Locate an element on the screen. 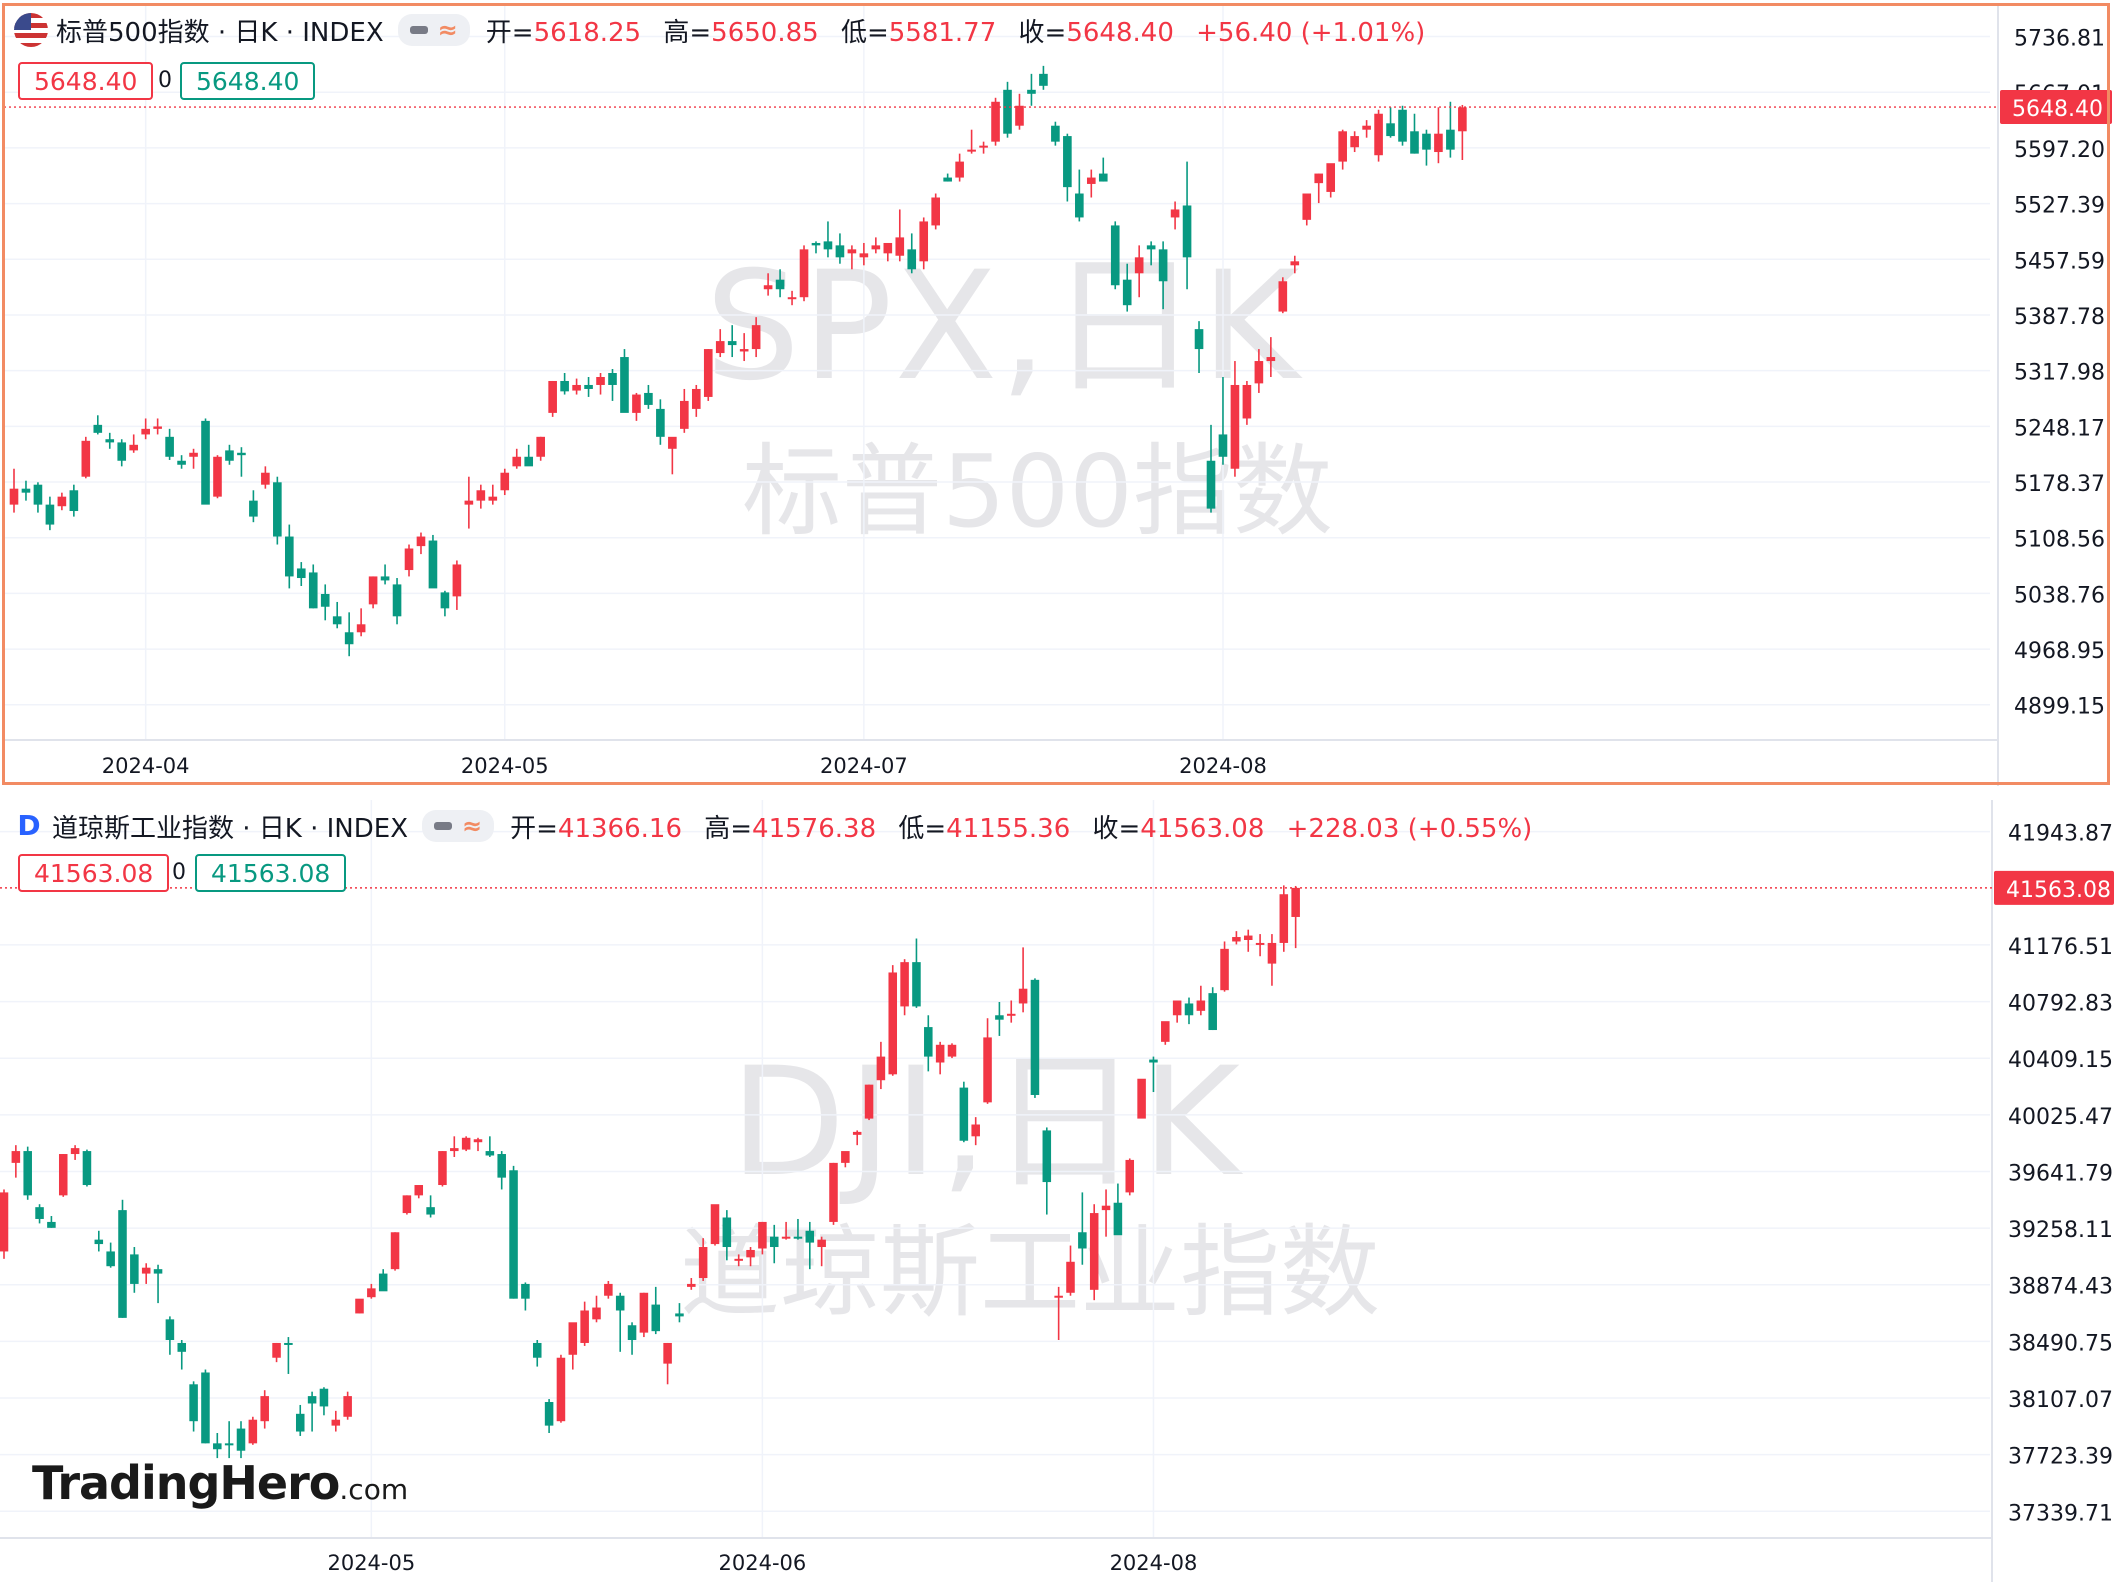 This screenshot has height=1582, width=2114. symbol-title: 道琼斯工业指数 · 日K · INDEX is located at coordinates (230, 828).